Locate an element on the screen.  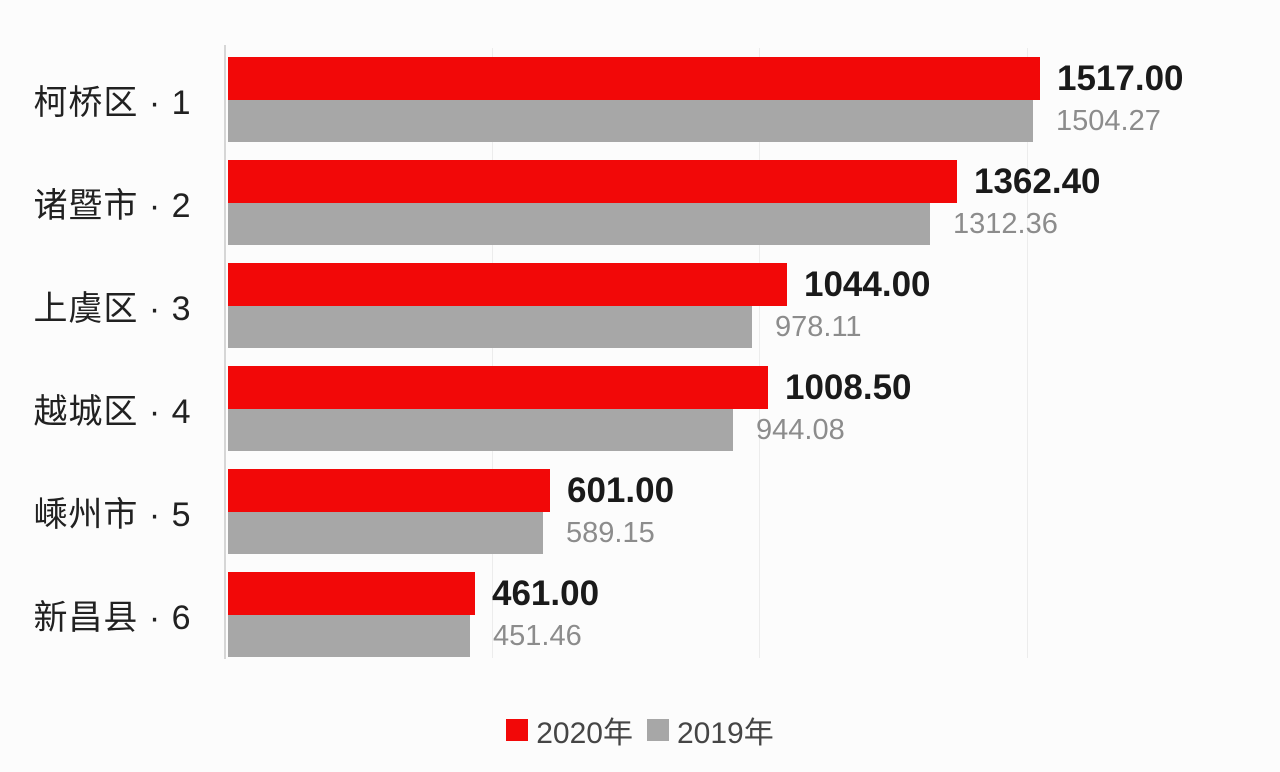
legend-label: 2020年 is located at coordinates (584, 733).